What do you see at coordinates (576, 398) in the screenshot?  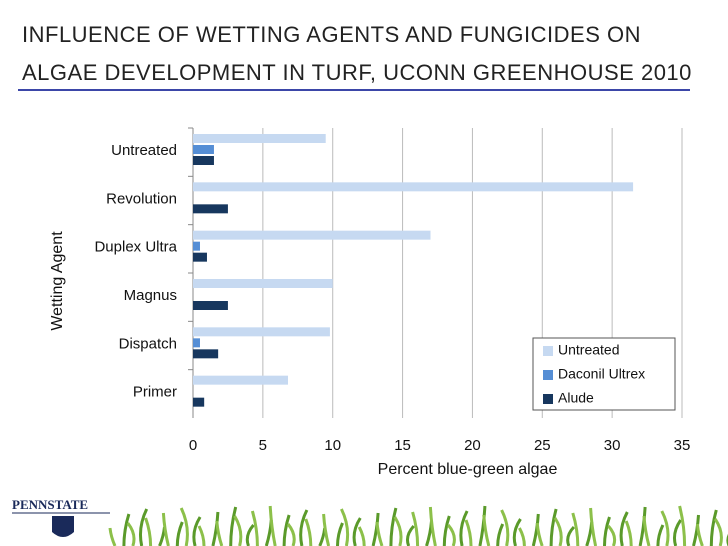 I see `legend-label: Alude` at bounding box center [576, 398].